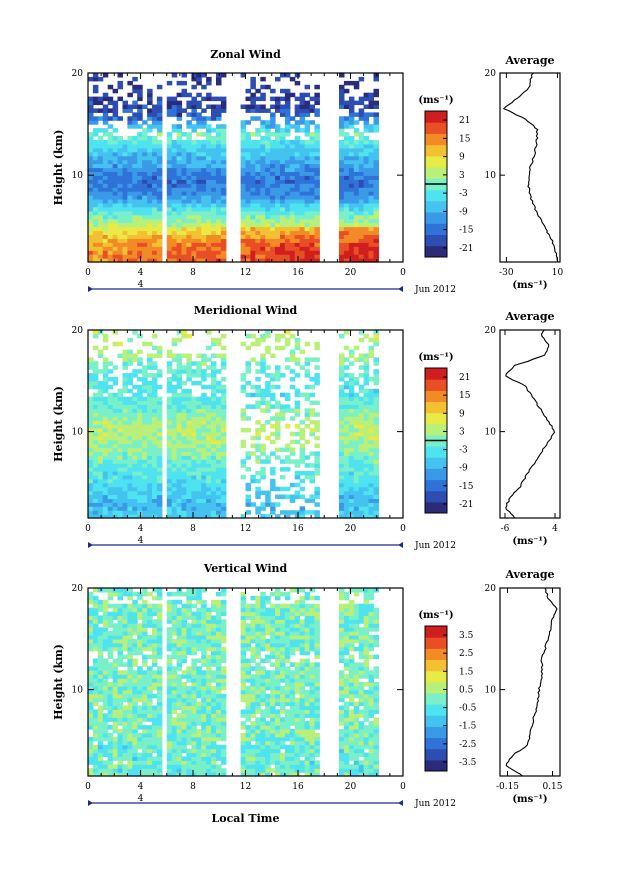 The image size is (620, 873). What do you see at coordinates (78, 176) in the screenshot?
I see `y-tick-label: 10` at bounding box center [78, 176].